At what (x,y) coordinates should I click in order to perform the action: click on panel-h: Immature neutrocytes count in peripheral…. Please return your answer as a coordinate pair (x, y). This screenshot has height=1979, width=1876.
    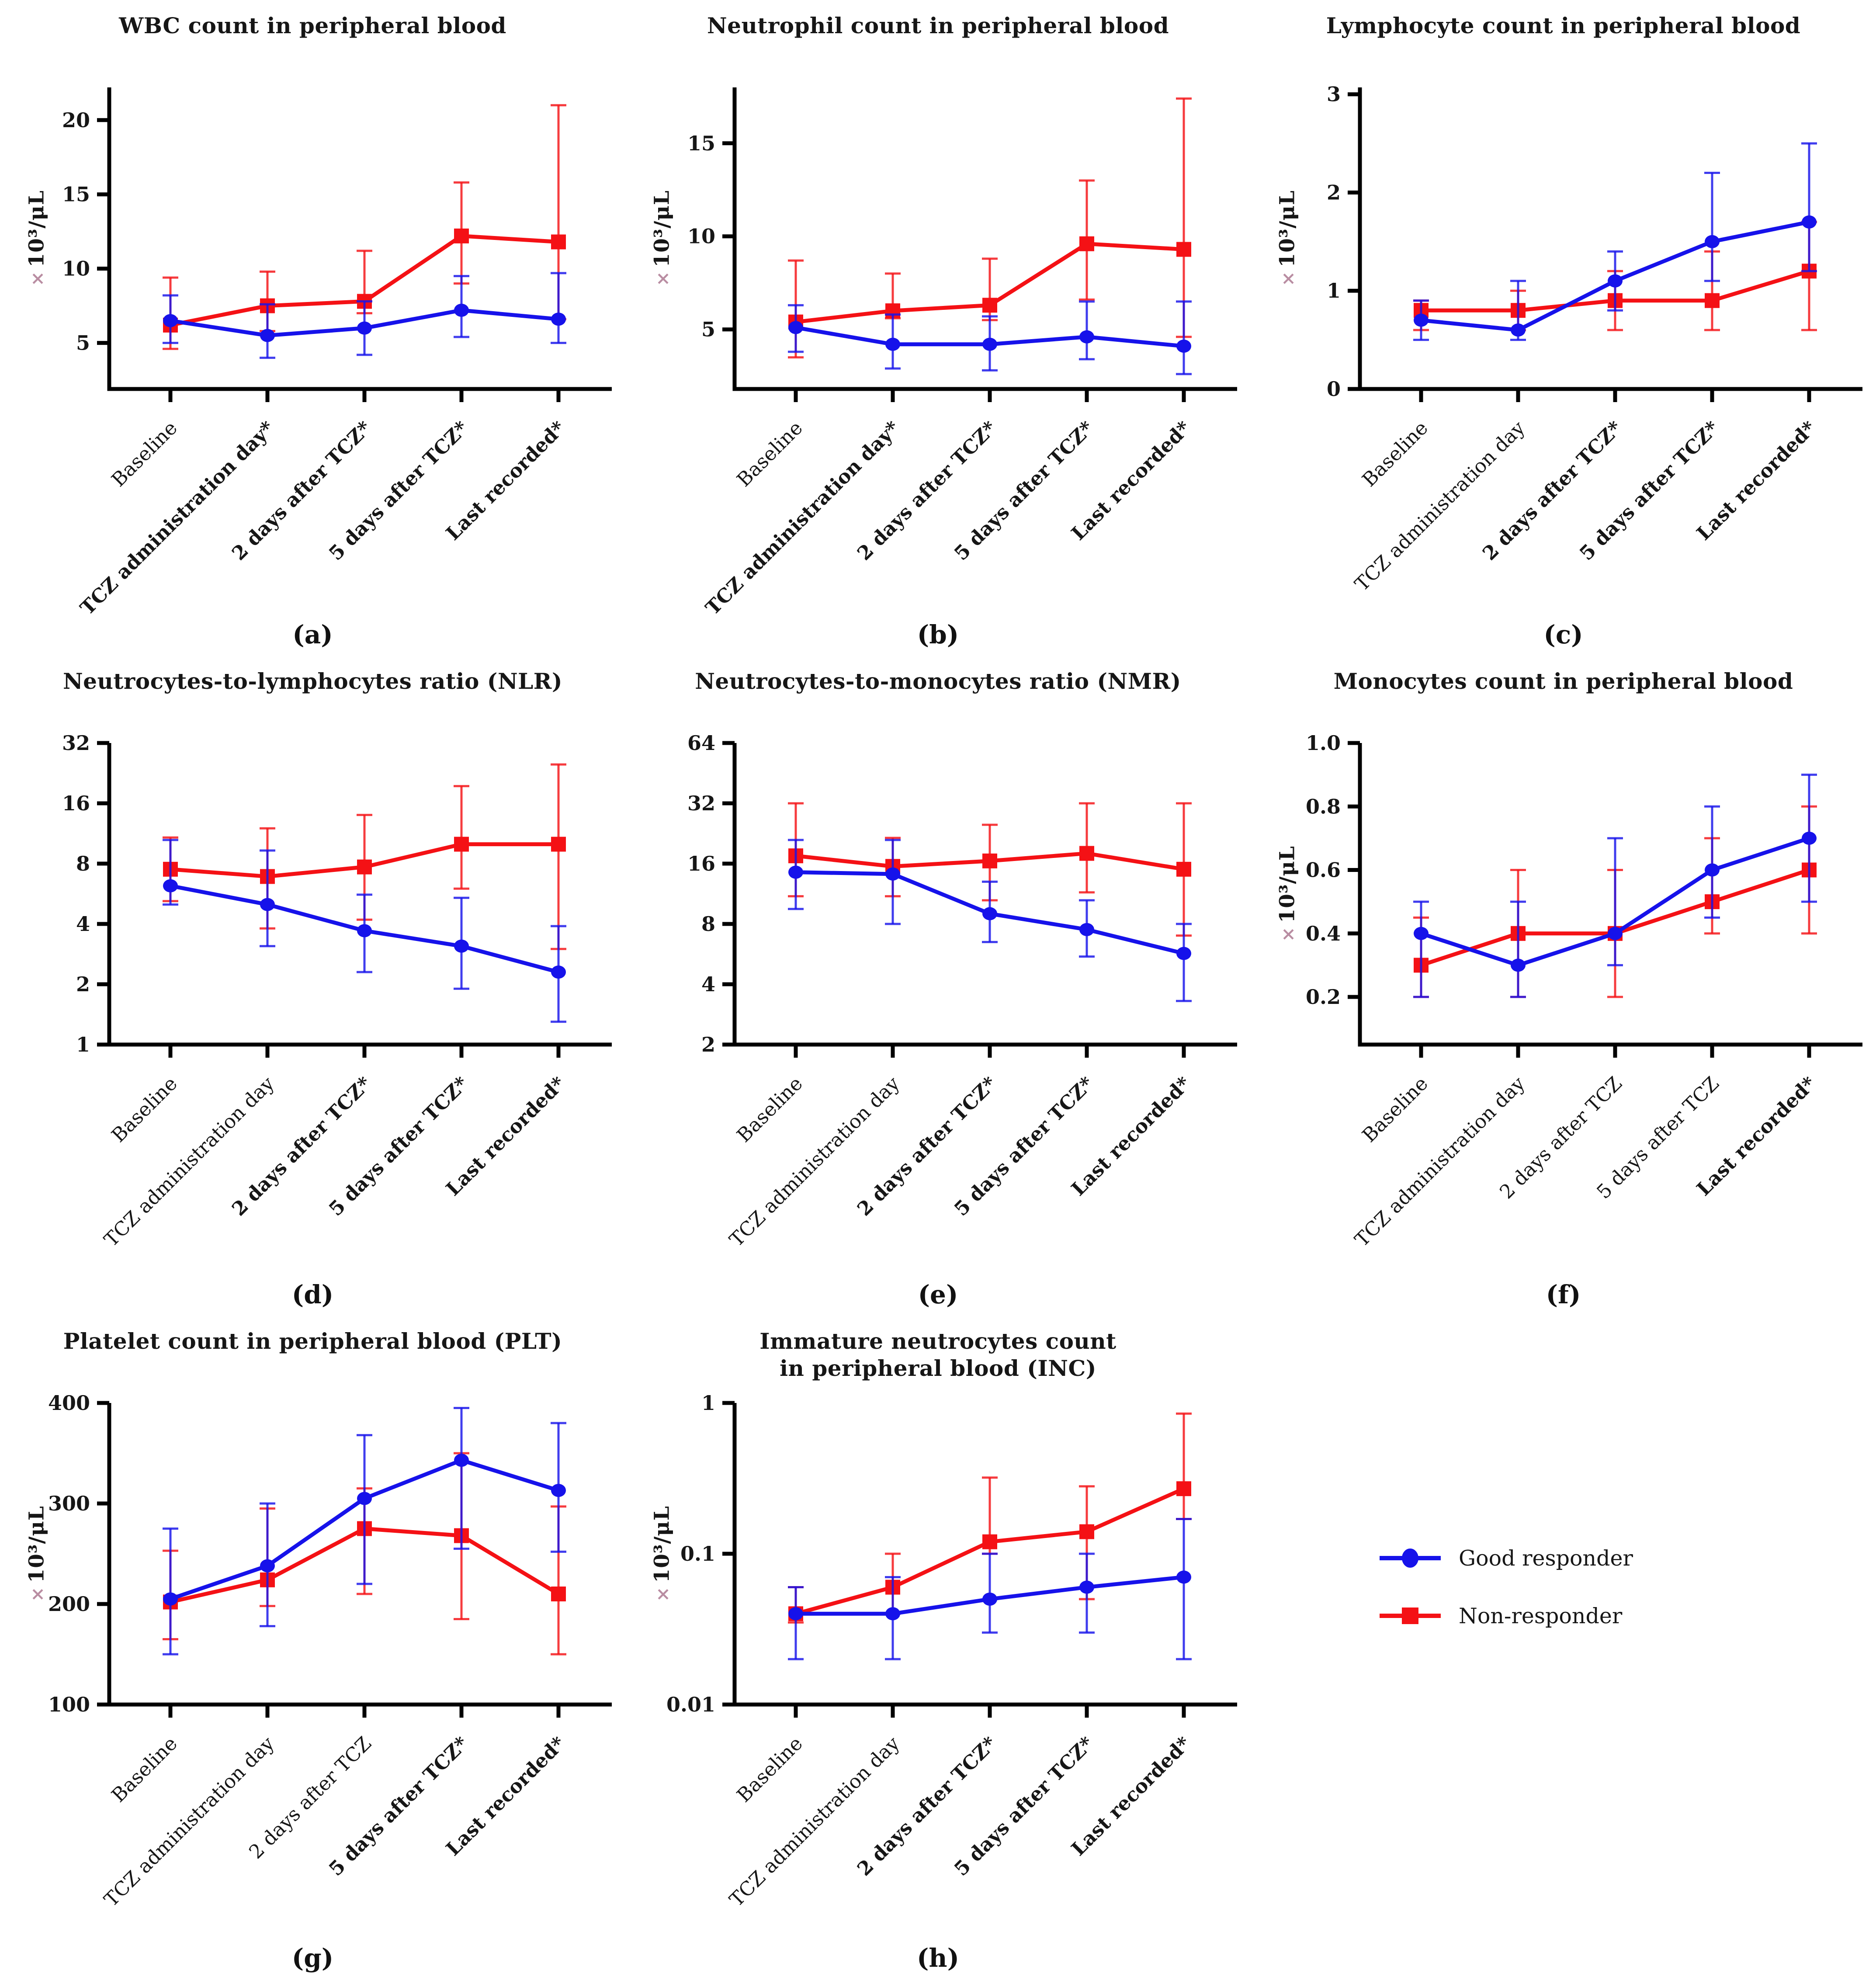
    Looking at the image, I should click on (938, 1647).